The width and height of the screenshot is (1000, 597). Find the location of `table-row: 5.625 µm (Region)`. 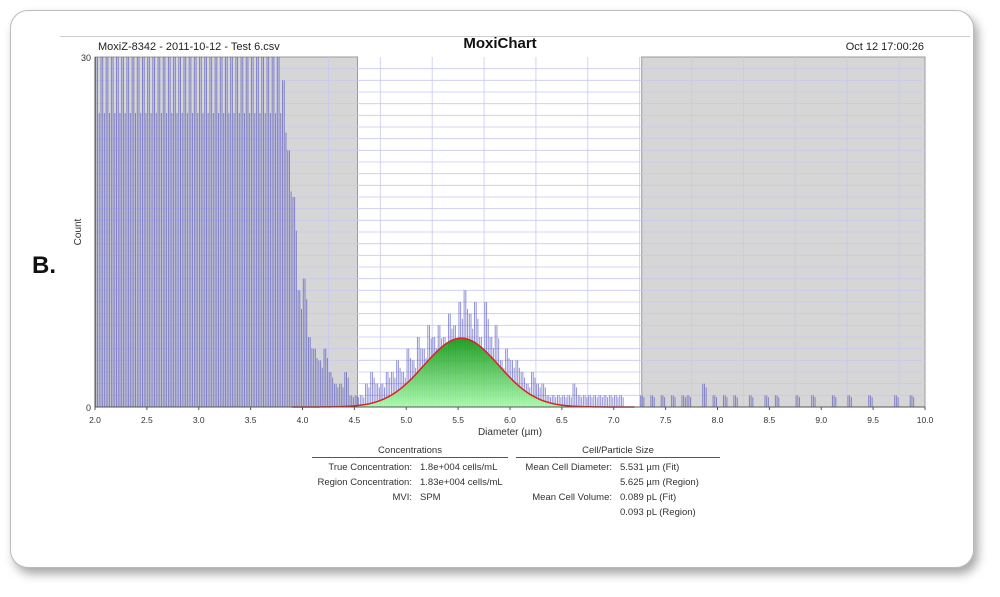

table-row: 5.625 µm (Region) is located at coordinates (618, 482).